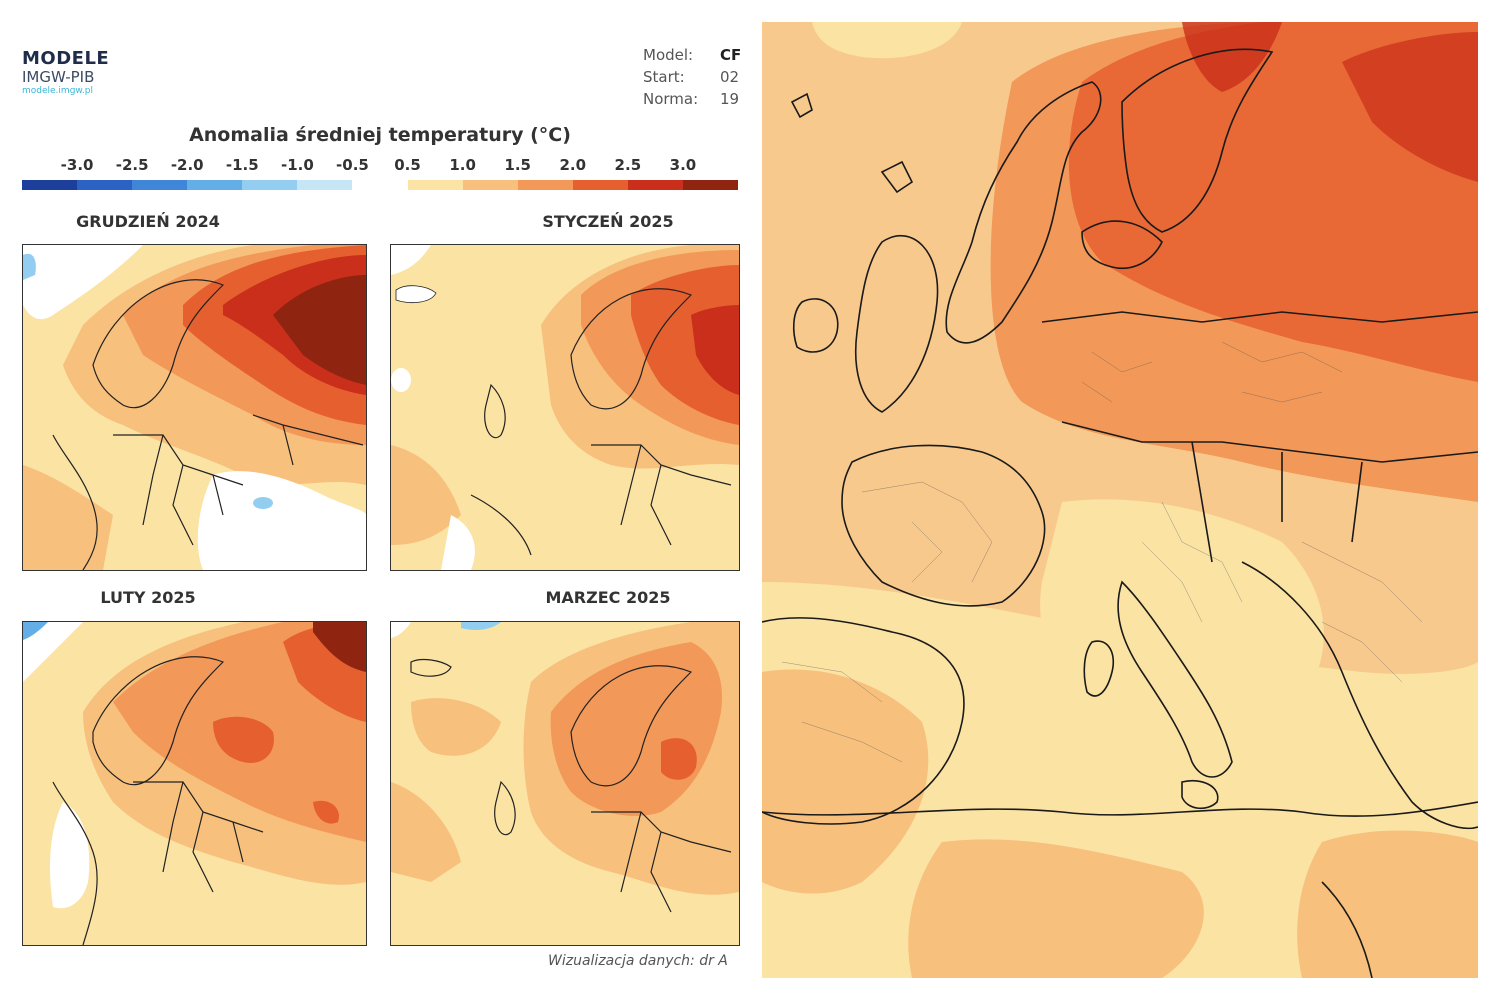  I want to click on legend-color-bar, so click(380, 185).